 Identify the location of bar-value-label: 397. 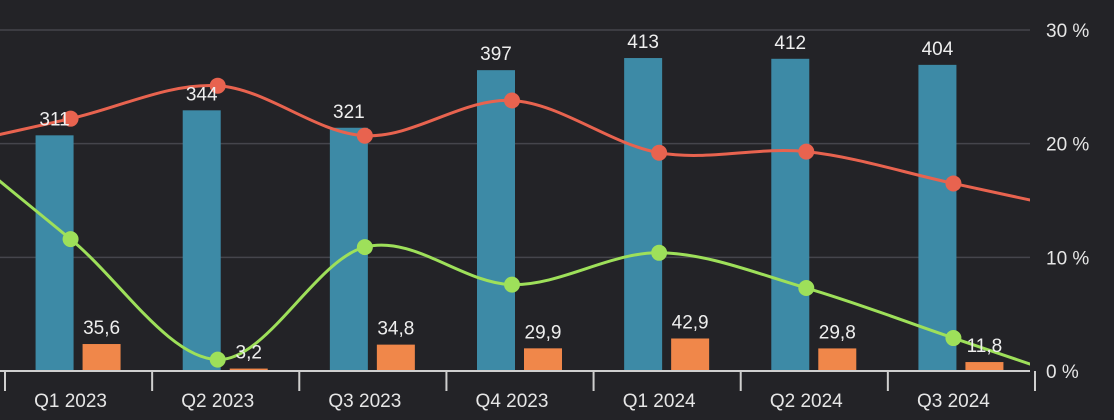
(496, 54).